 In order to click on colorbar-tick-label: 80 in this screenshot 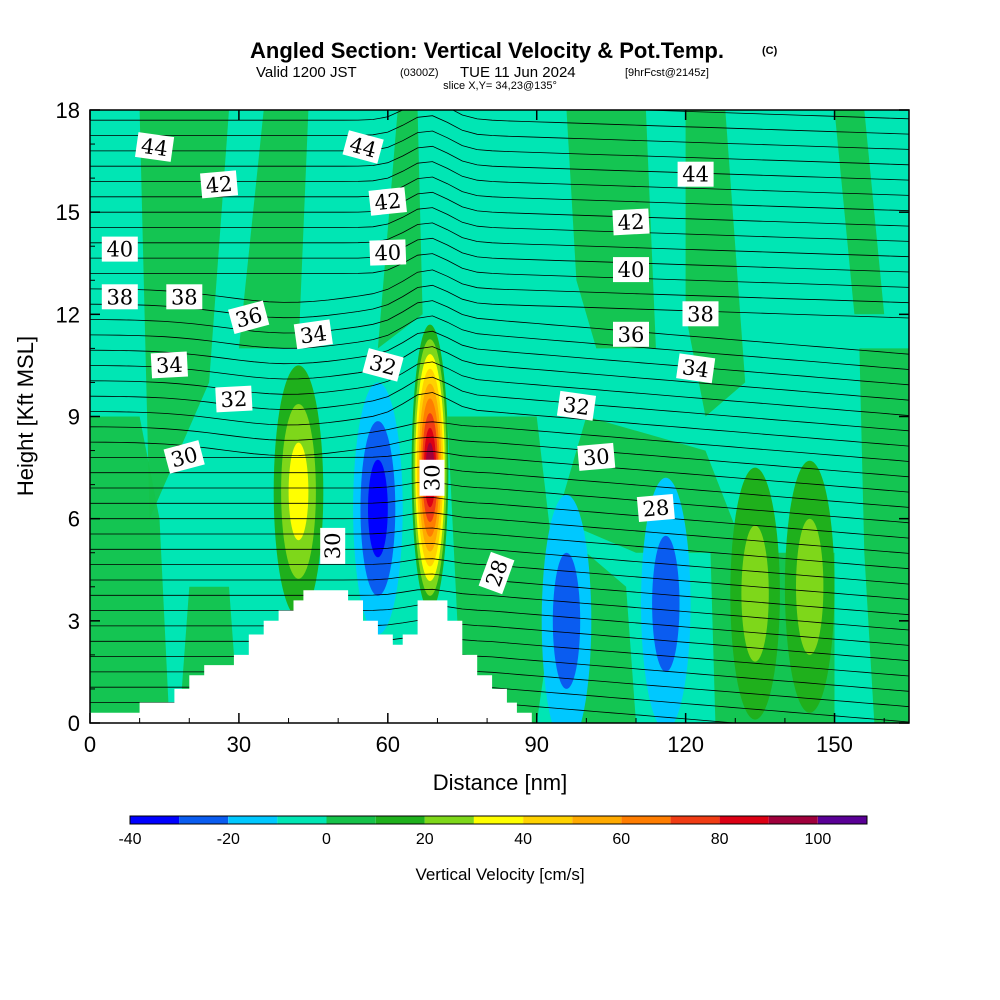, I will do `click(720, 839)`.